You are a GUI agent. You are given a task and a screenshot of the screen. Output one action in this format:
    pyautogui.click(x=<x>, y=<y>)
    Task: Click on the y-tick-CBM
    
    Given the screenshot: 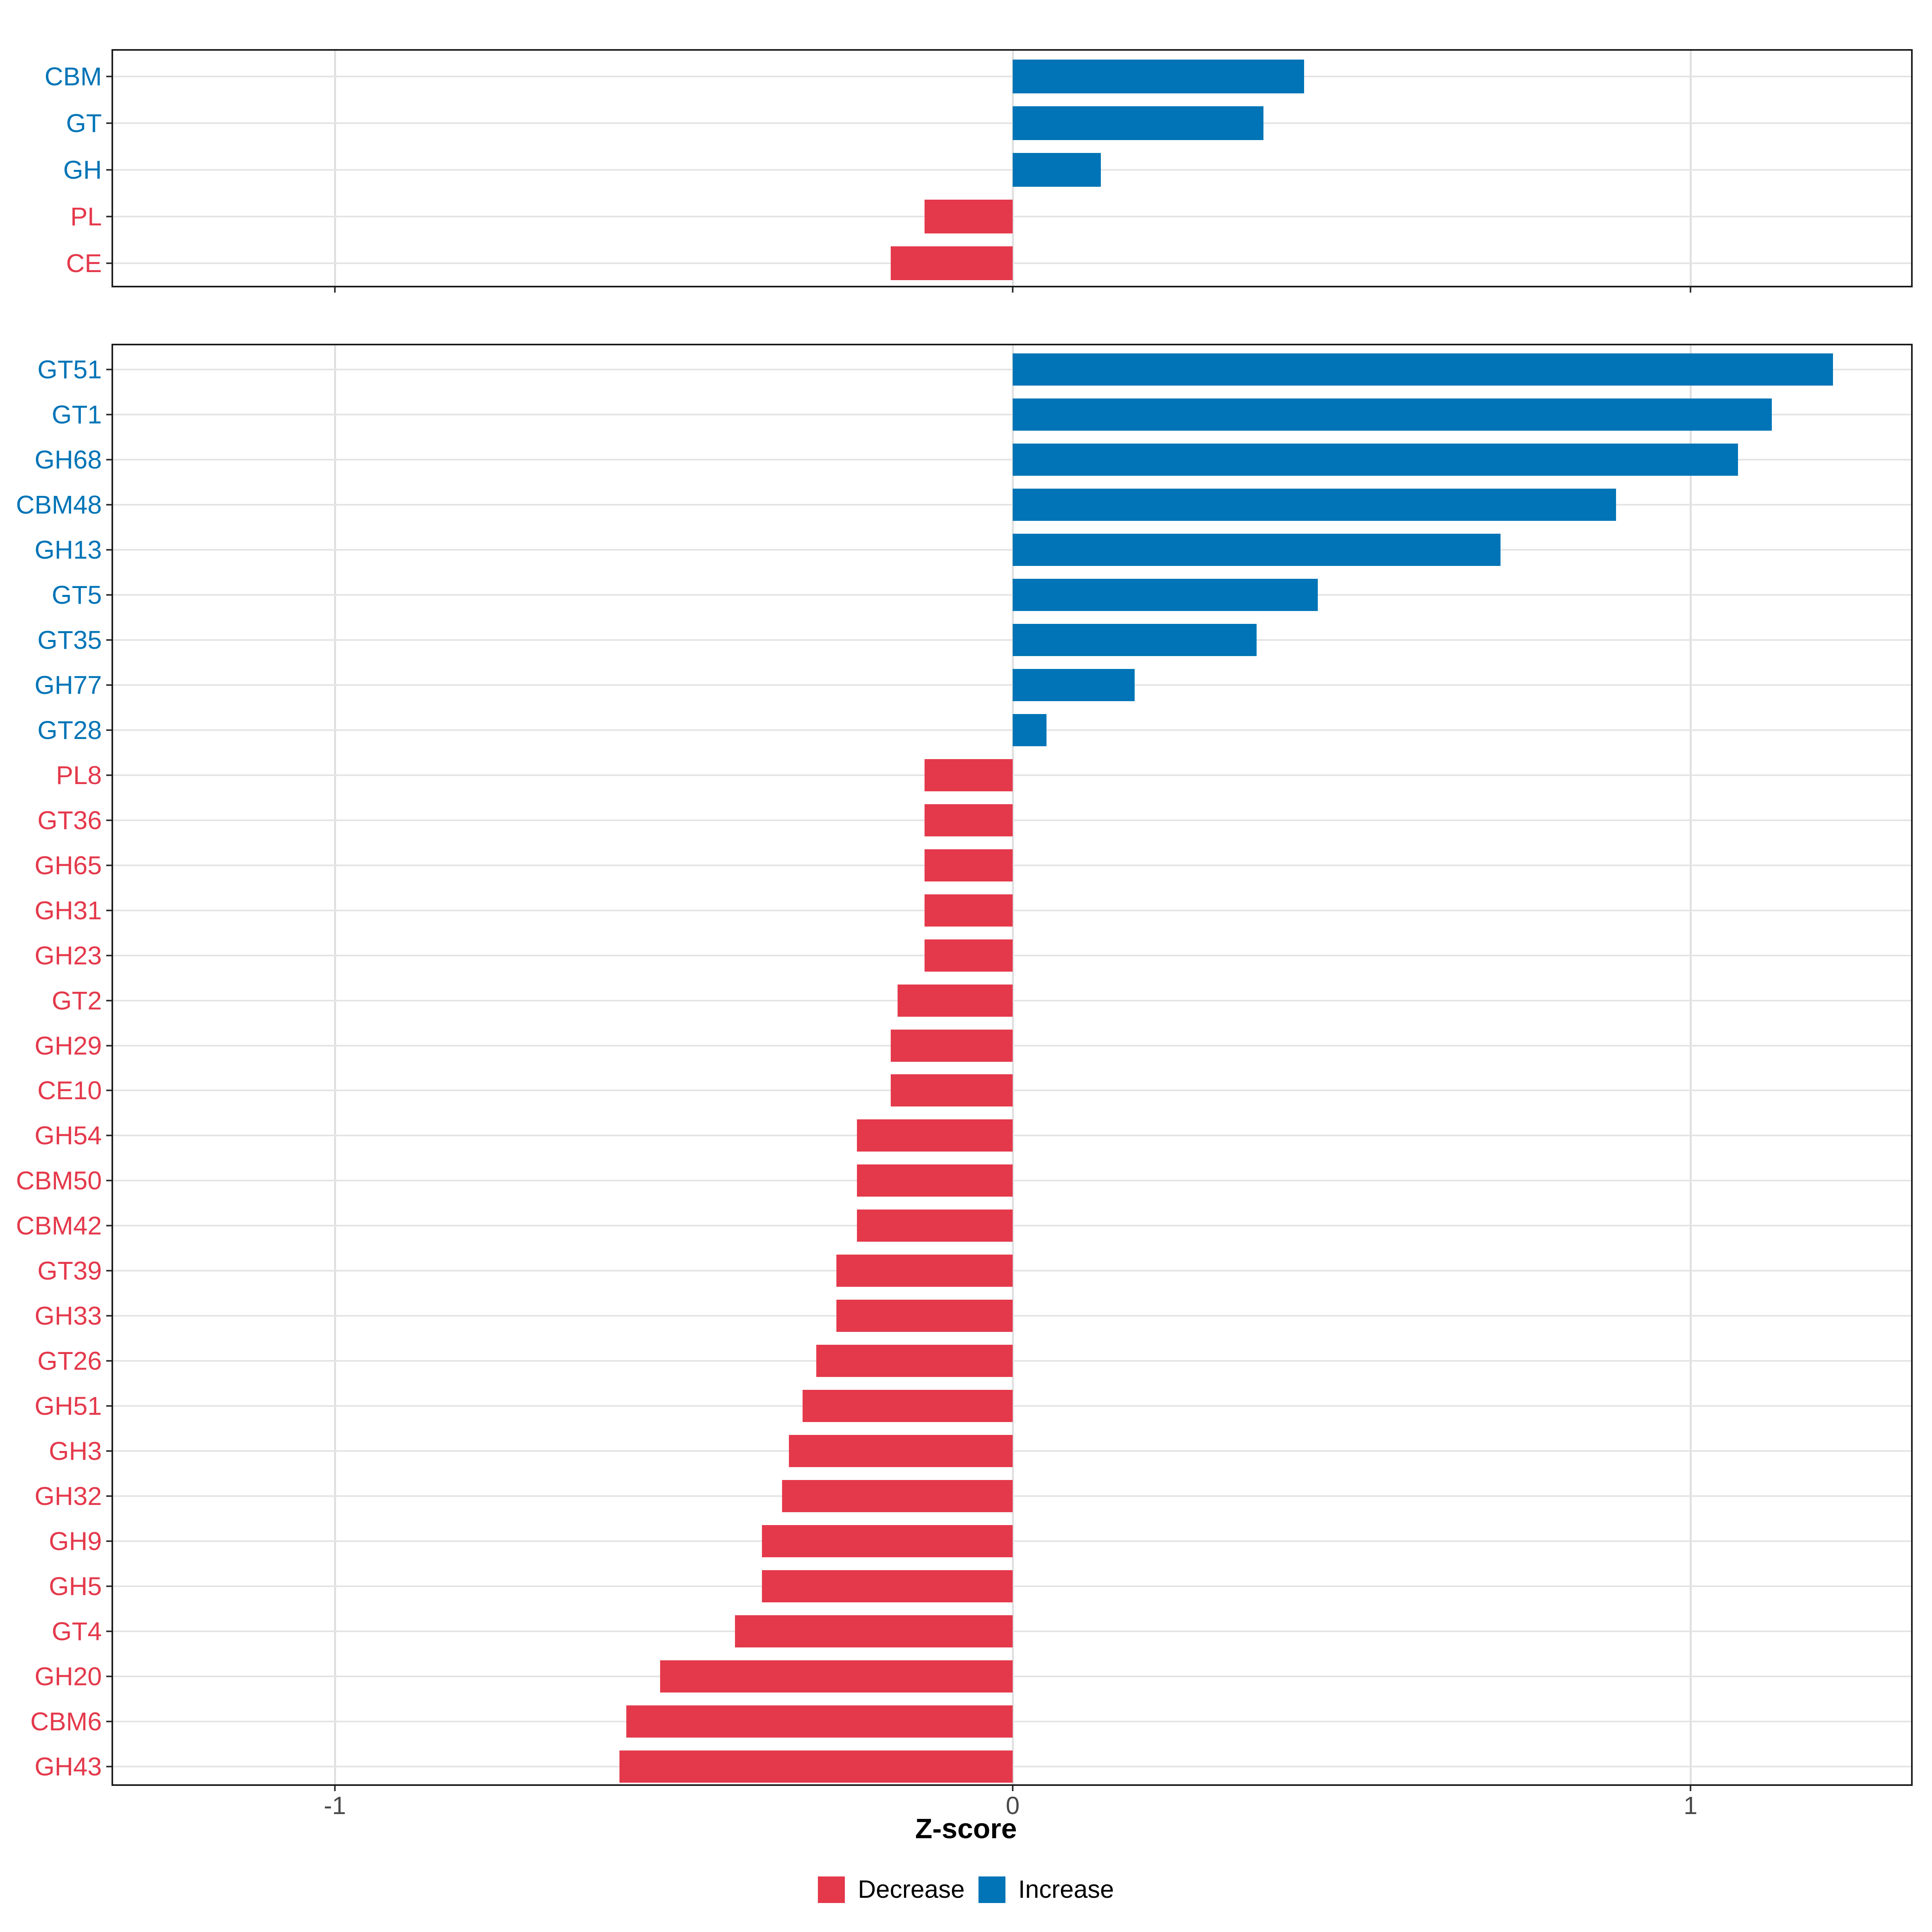 What is the action you would take?
    pyautogui.click(x=108, y=76)
    